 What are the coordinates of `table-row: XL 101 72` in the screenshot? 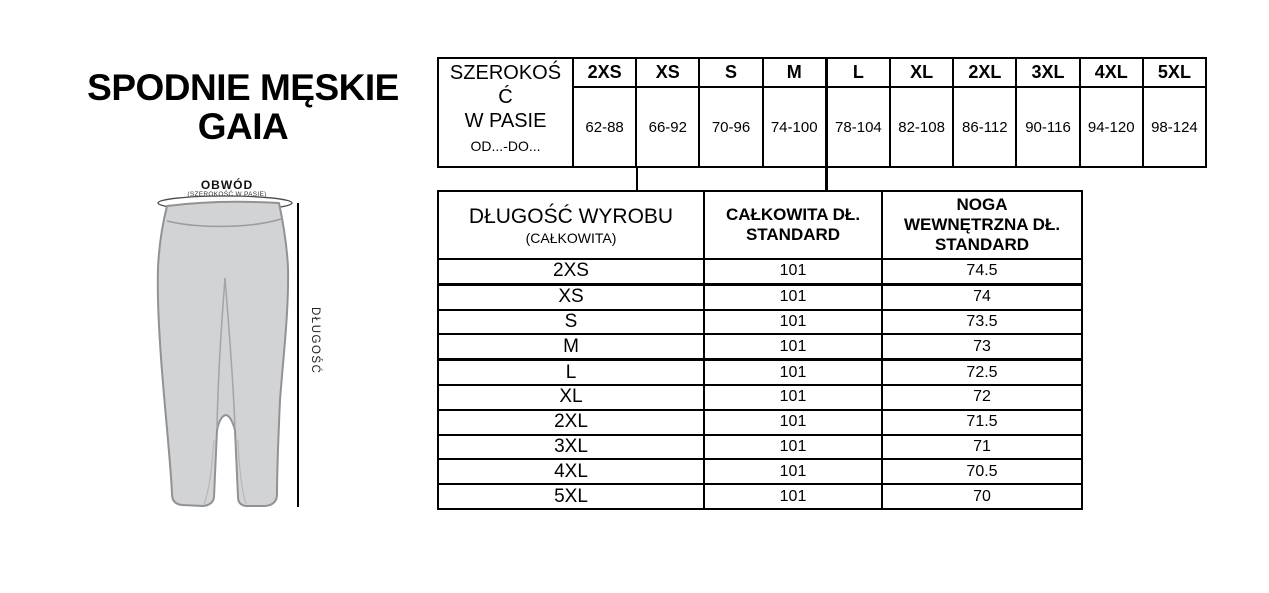 It's located at (760, 398).